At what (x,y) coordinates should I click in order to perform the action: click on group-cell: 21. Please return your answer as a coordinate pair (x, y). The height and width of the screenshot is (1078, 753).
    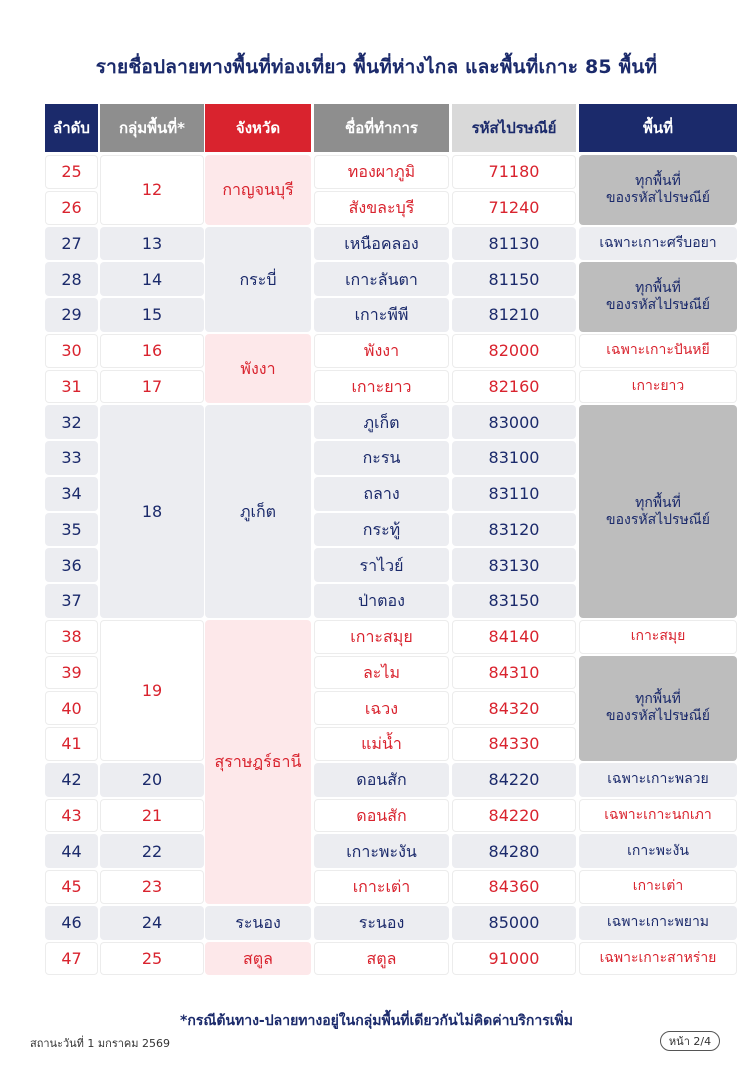
    Looking at the image, I should click on (152, 815).